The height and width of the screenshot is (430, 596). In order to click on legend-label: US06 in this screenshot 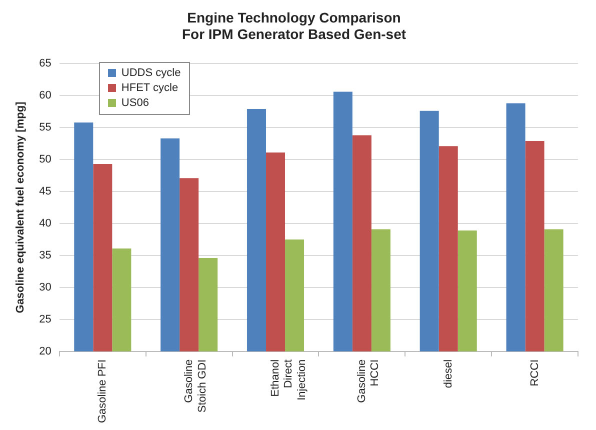, I will do `click(135, 103)`.